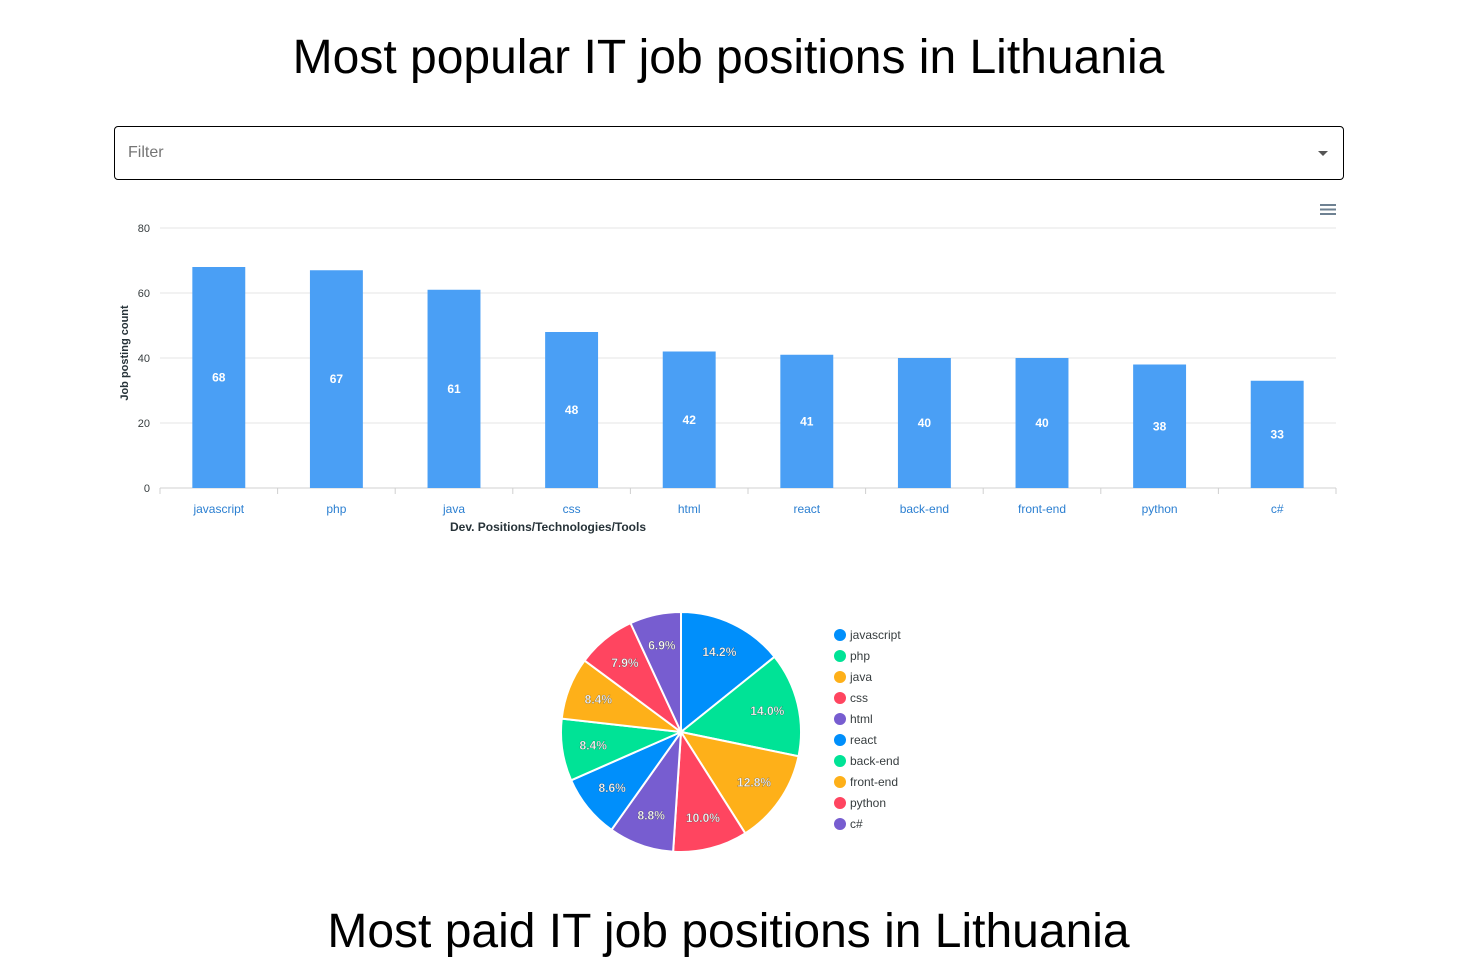  Describe the element at coordinates (1042, 509) in the screenshot. I see `x-tick-label: front-end` at that location.